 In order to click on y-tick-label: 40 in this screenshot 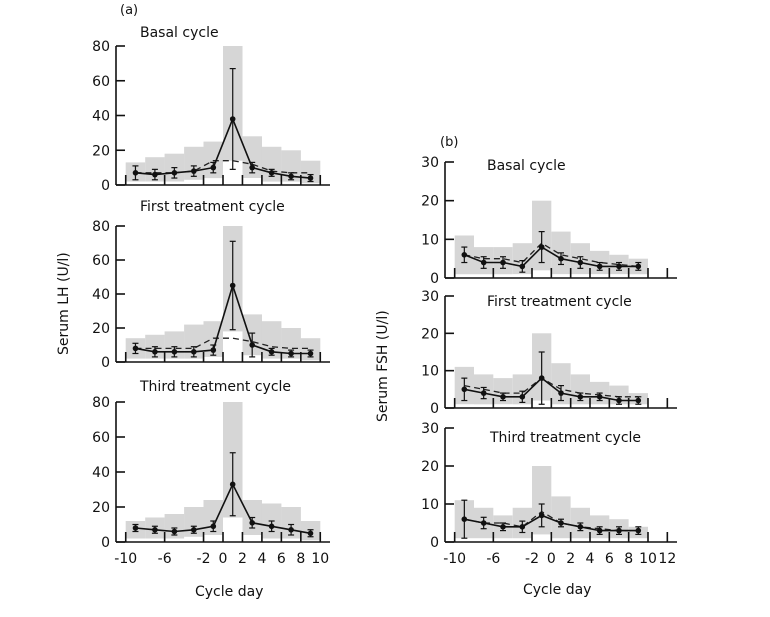, I will do `click(101, 473)`.